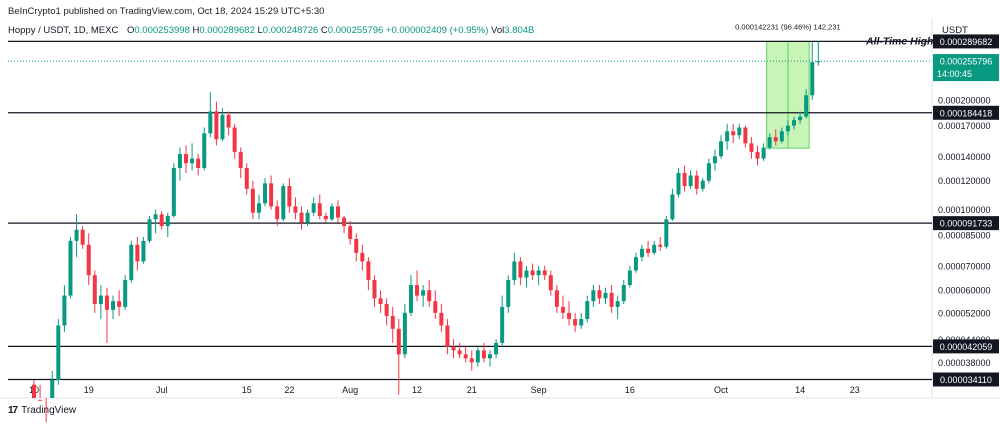 The image size is (1000, 425). I want to click on low-label: L, so click(260, 30).